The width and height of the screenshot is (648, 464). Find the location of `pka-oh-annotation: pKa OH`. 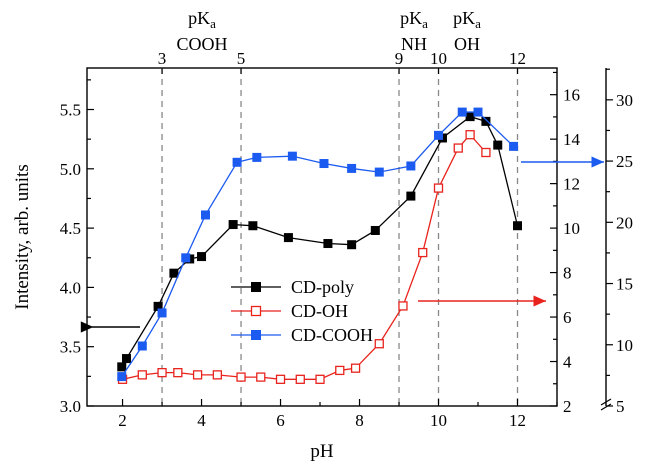

pka-oh-annotation: pKa OH is located at coordinates (467, 31).